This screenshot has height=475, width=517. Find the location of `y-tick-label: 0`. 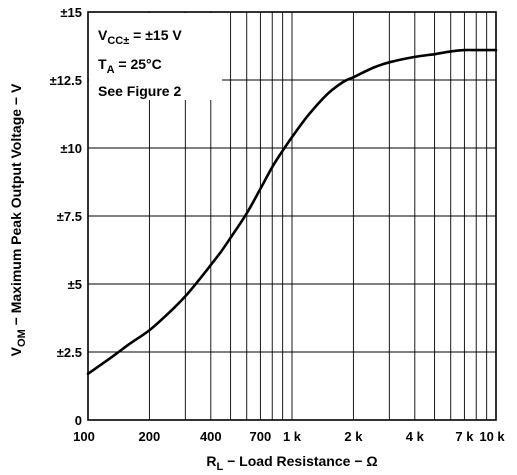

y-tick-label: 0 is located at coordinates (78, 420).